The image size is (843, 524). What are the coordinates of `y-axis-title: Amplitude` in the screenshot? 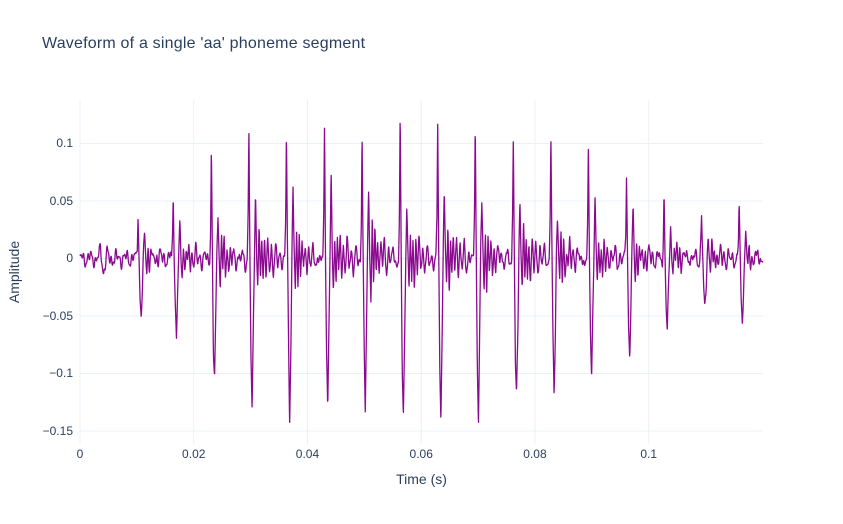 It's located at (14, 272).